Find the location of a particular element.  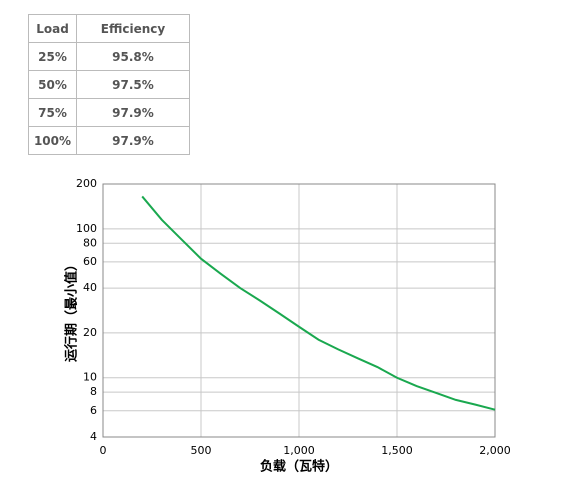

table-body: 25% 95.8% 50% 97.5% 75% 97.9% 100% 97.9% is located at coordinates (109, 98).